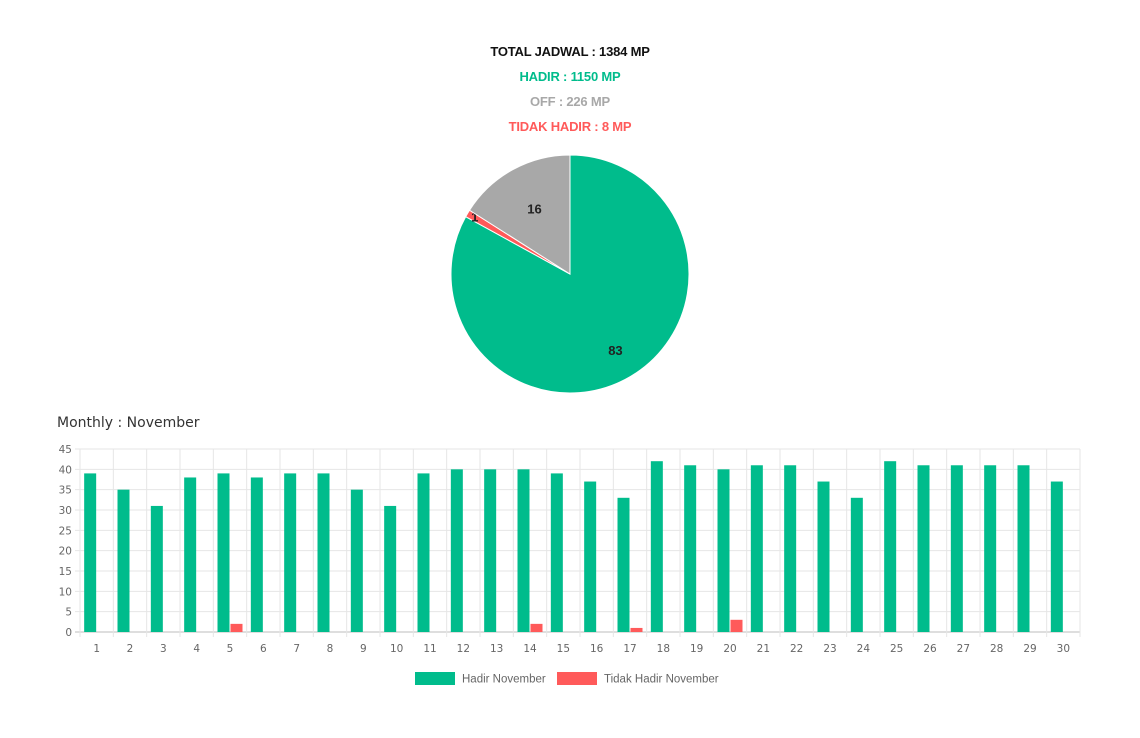  Describe the element at coordinates (474, 217) in the screenshot. I see `pie-label-tidak-hadir: 1` at that location.